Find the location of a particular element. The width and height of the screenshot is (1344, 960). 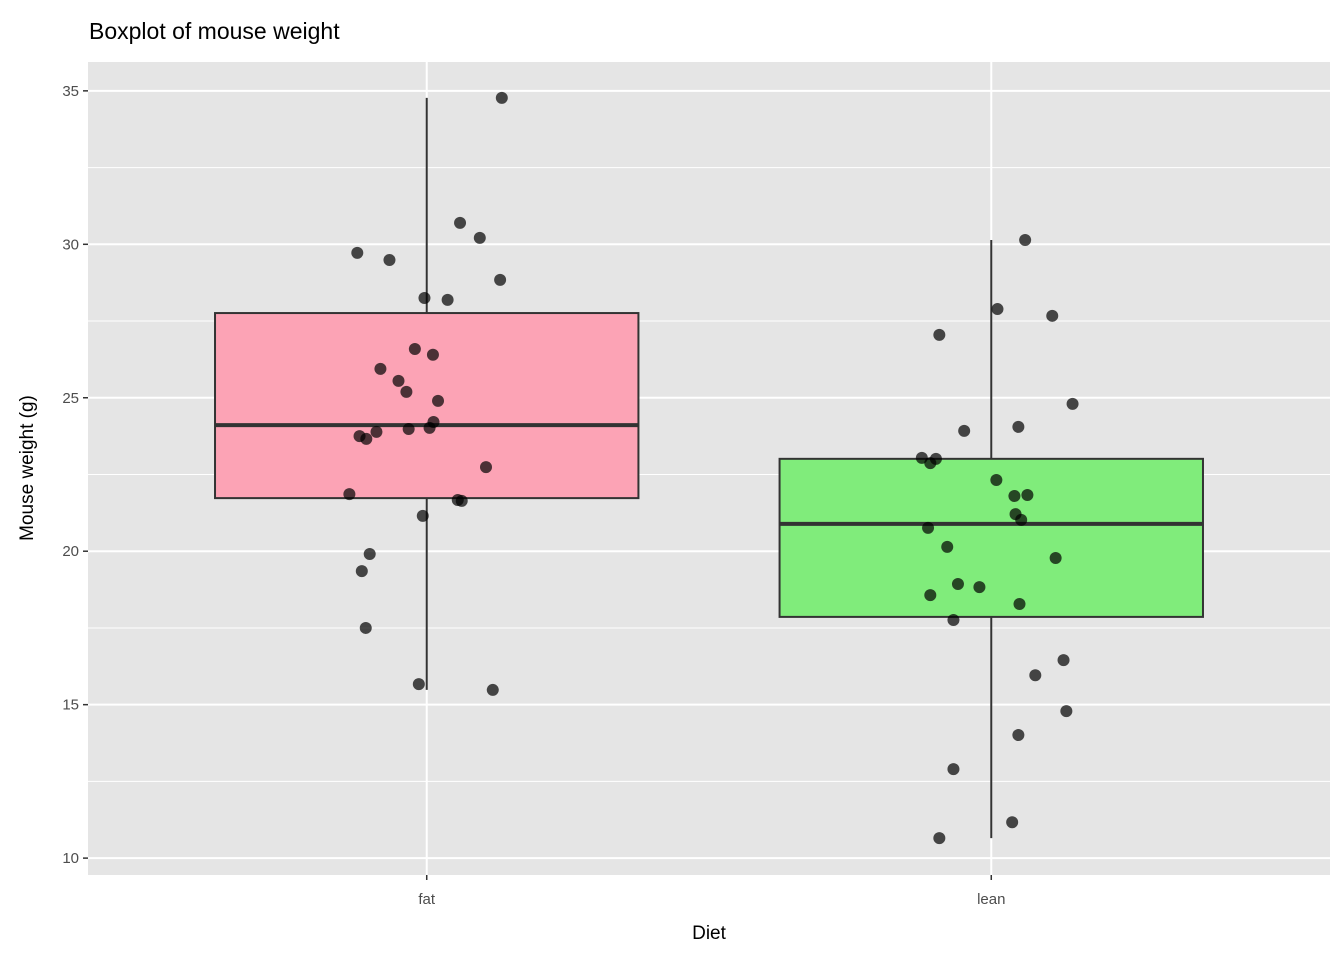

y-tick-label: 20 is located at coordinates (70, 551).